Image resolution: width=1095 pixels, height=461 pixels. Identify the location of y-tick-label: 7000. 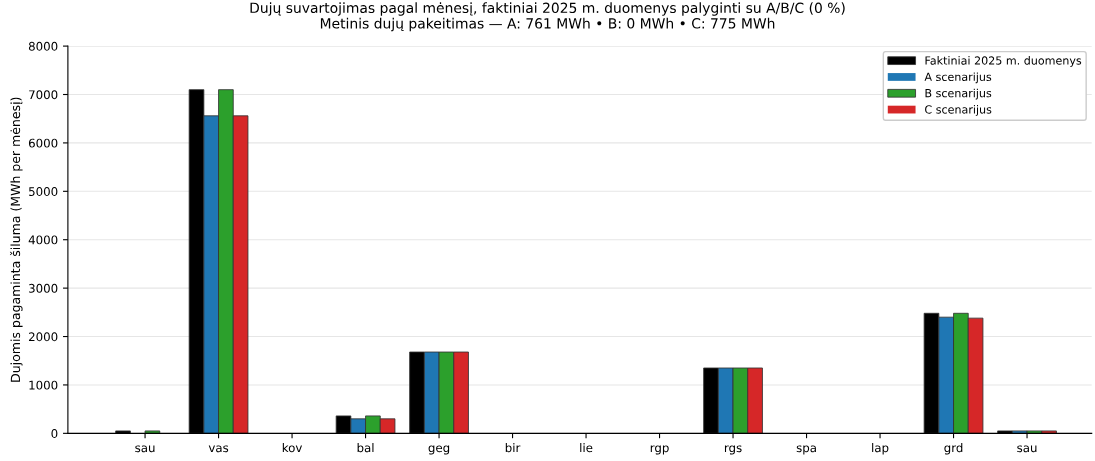
(43, 95).